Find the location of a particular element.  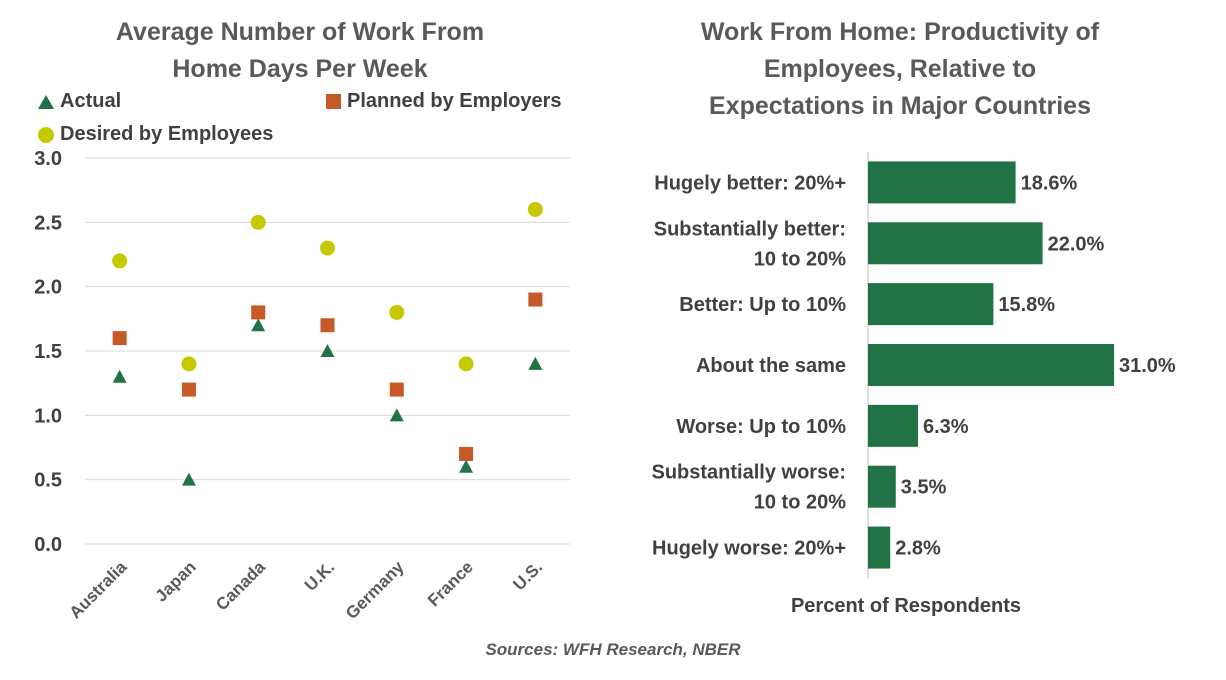

x-tick-label: Canada is located at coordinates (240, 585).